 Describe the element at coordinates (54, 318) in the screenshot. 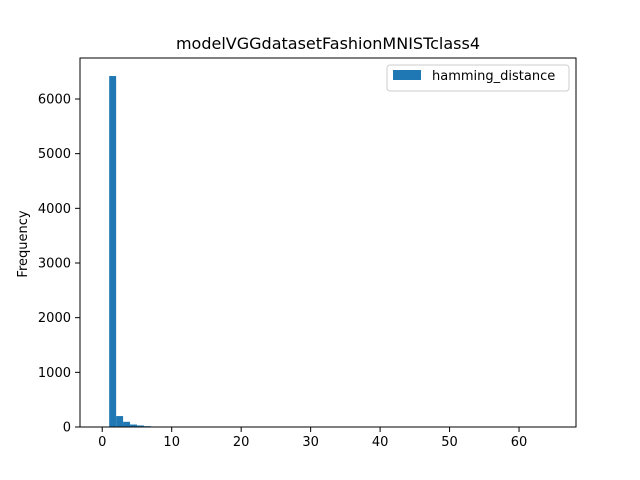

I see `y-tick-label-2: 2000` at that location.